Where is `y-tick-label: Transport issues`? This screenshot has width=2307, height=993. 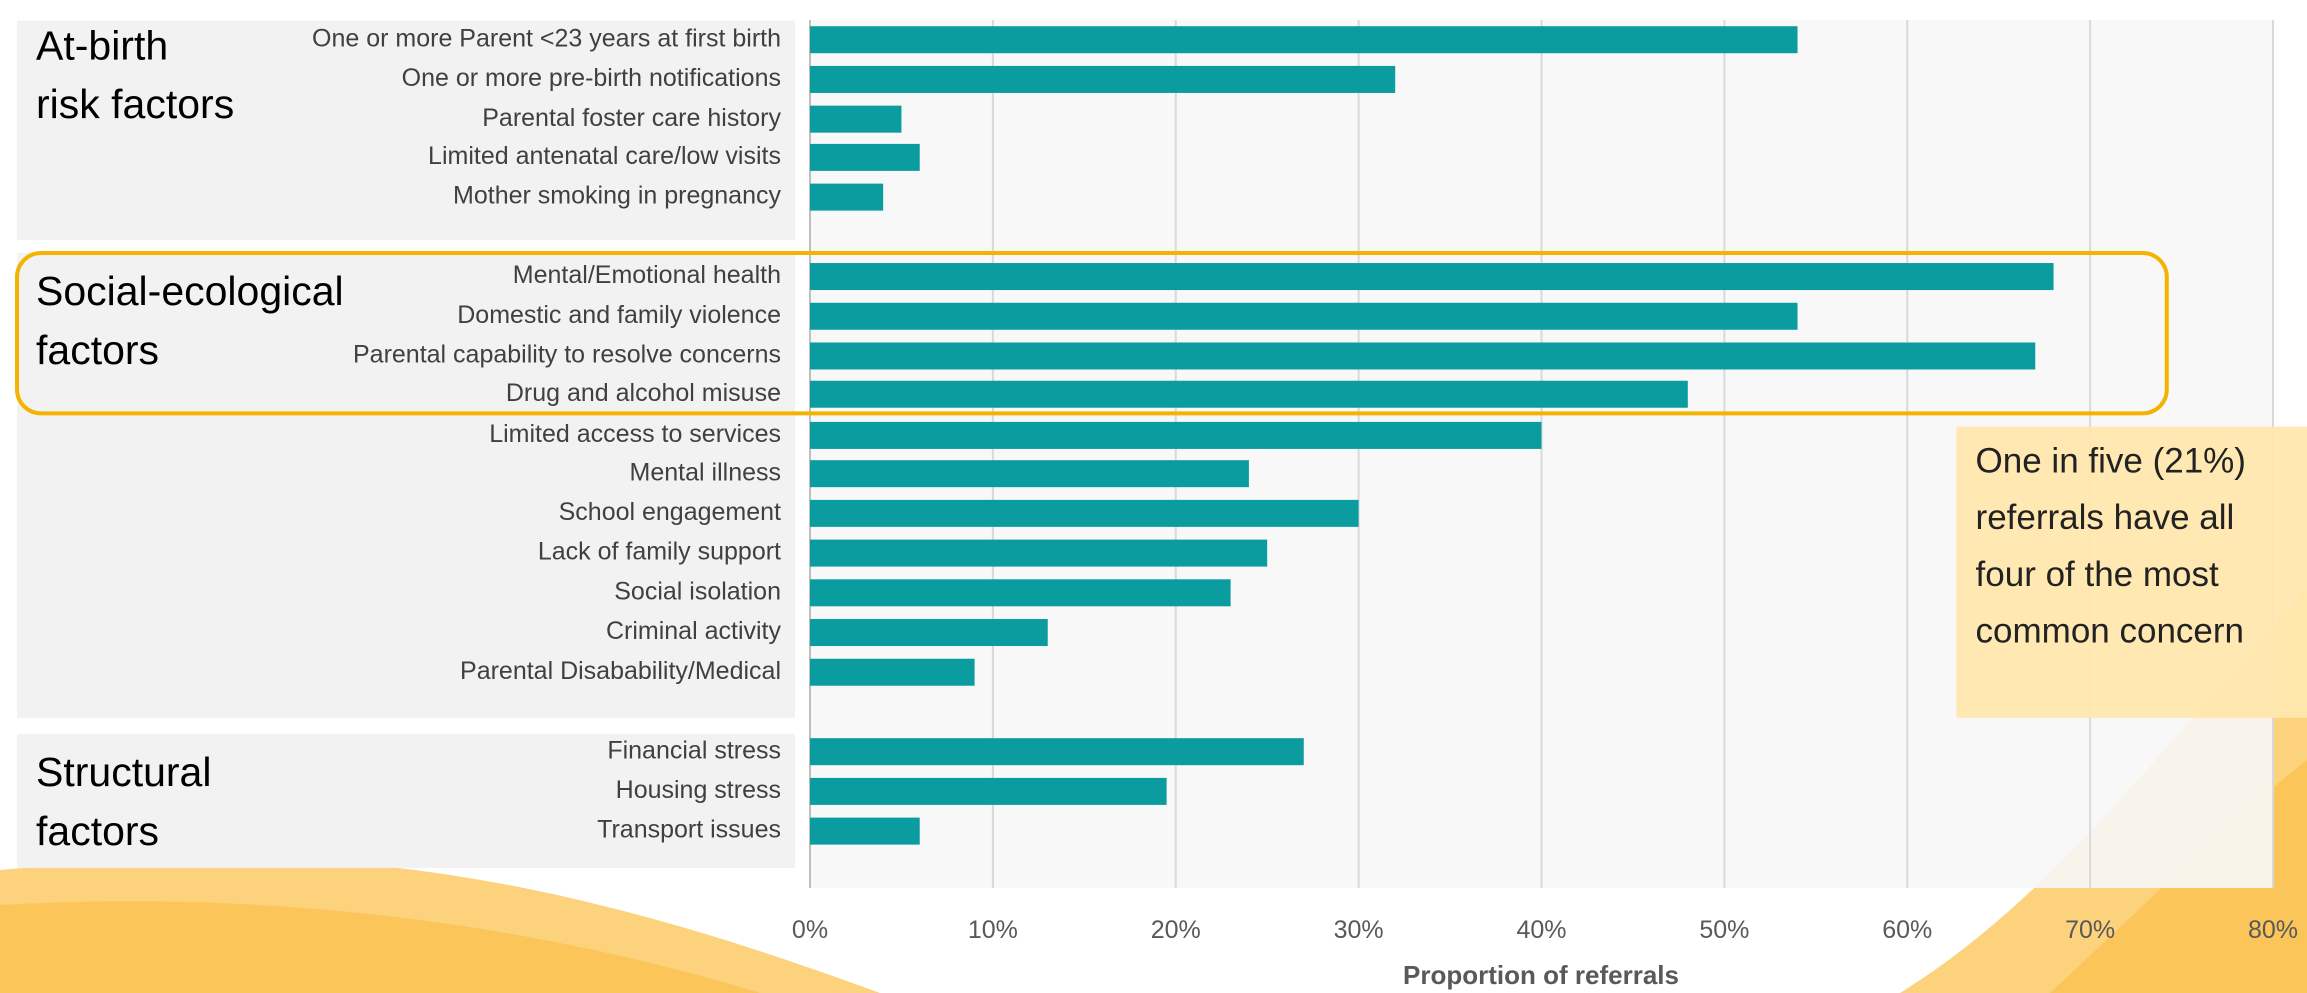 y-tick-label: Transport issues is located at coordinates (689, 830).